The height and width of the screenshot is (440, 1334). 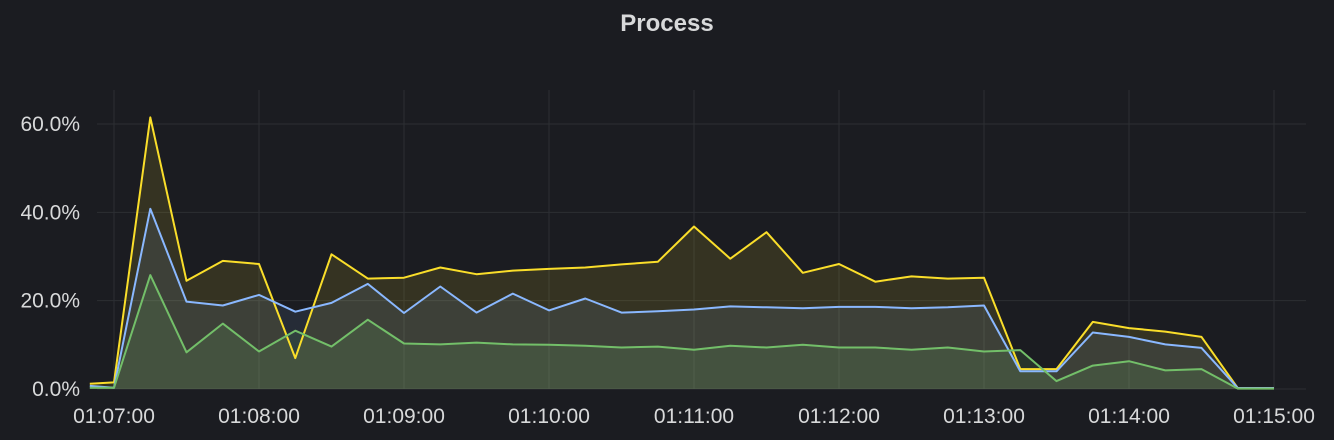 What do you see at coordinates (50, 124) in the screenshot?
I see `y-tick-label: 60.0%` at bounding box center [50, 124].